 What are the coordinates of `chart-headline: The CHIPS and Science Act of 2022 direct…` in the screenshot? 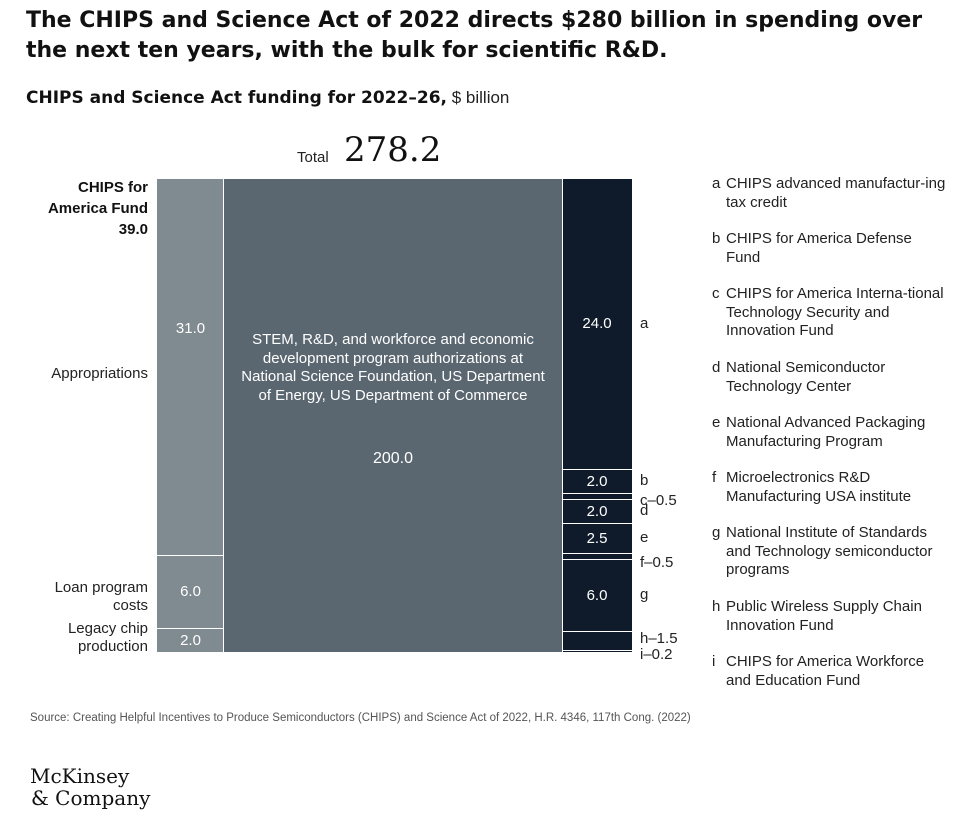 It's located at (474, 35).